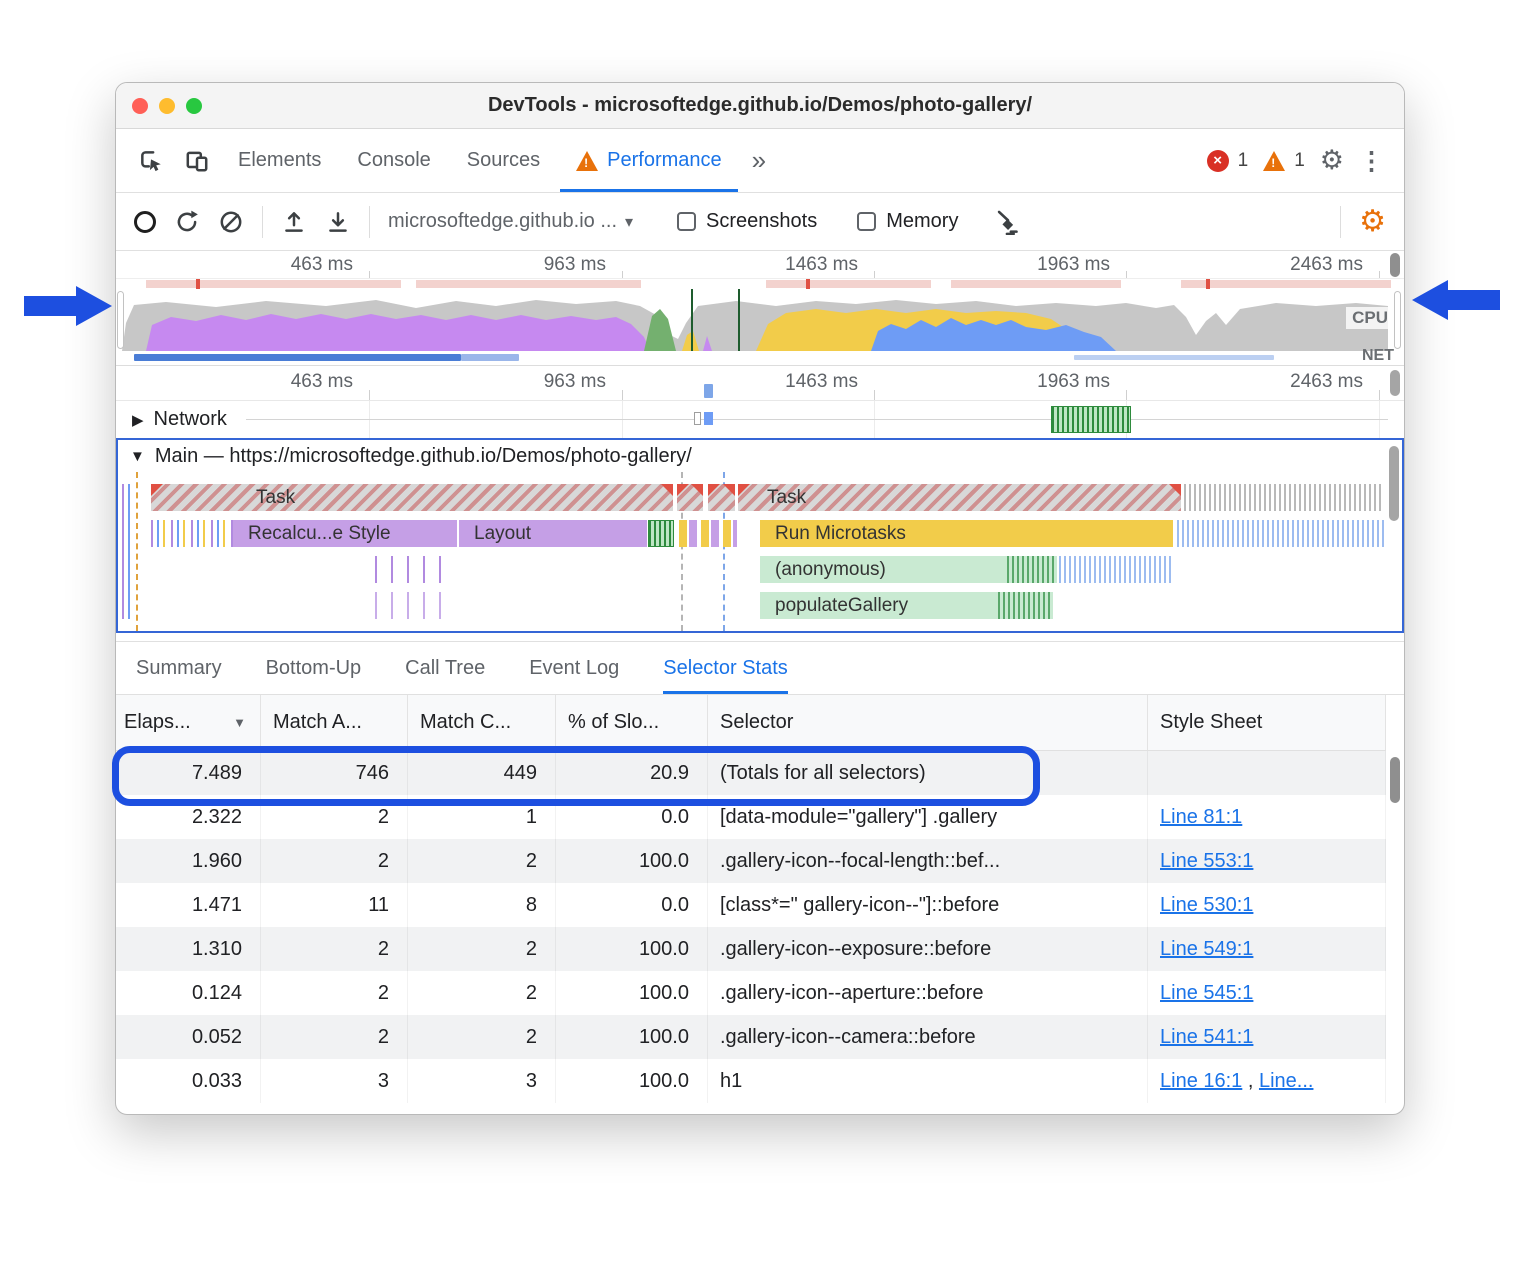 Image resolution: width=1520 pixels, height=1264 pixels. Describe the element at coordinates (966, 533) in the screenshot. I see `flame-bar-run-microtasks: Run Microtasks` at that location.